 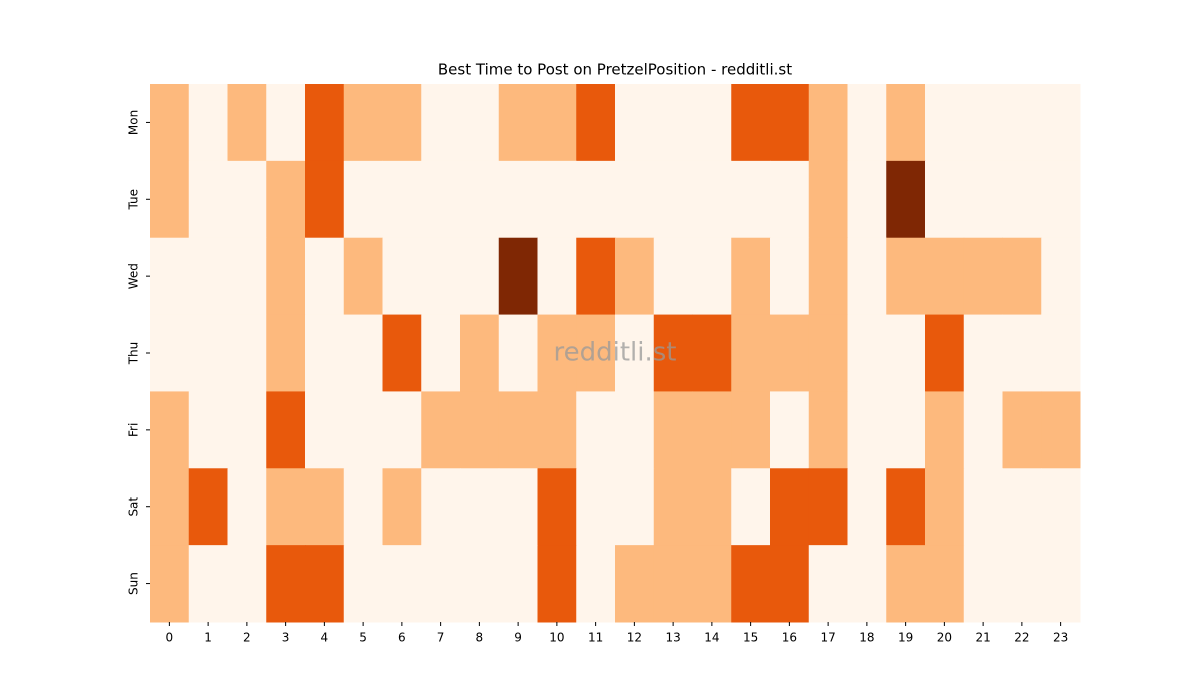 What do you see at coordinates (480, 638) in the screenshot?
I see `x-tick-label: 8` at bounding box center [480, 638].